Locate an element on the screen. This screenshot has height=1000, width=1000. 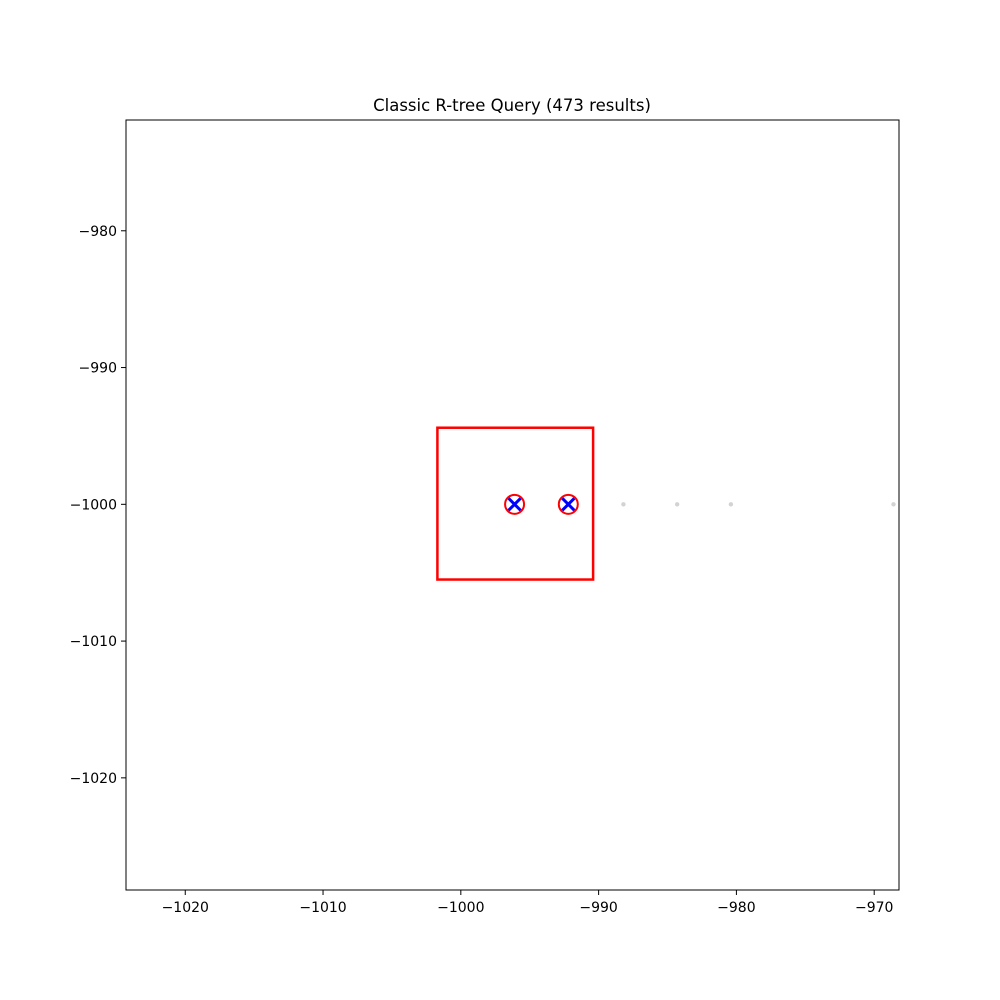
y-tick-label-3: −1010 is located at coordinates (93, 642).